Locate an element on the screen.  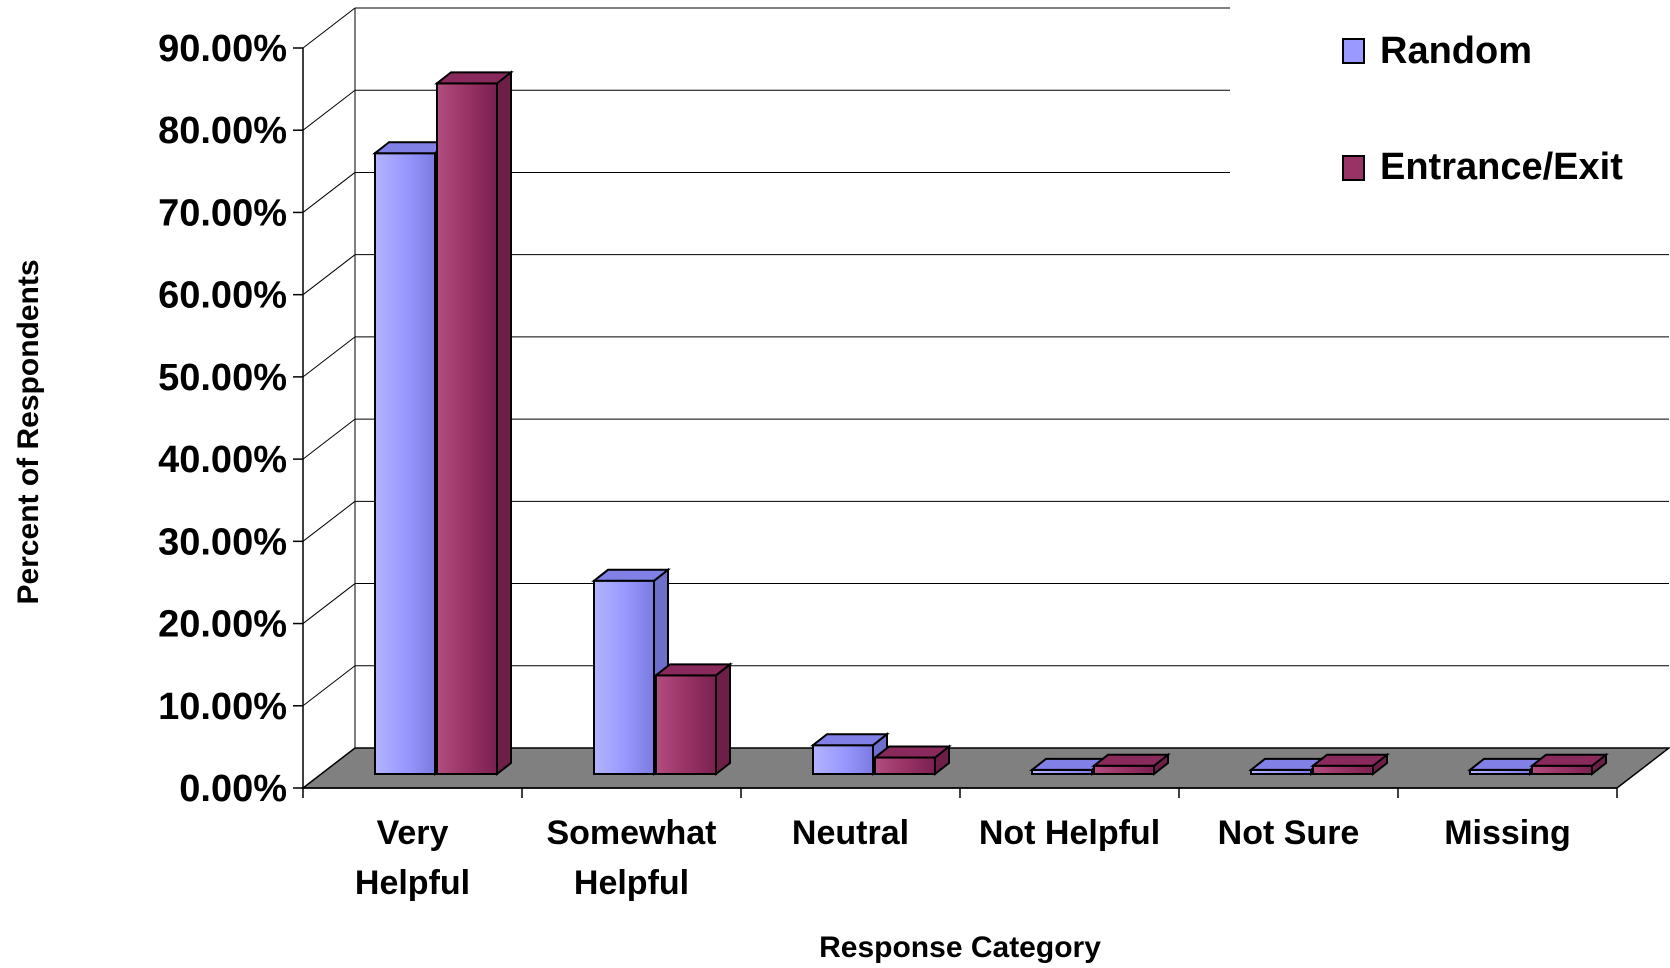
legend-label-entrance-exit: Entrance/Exit is located at coordinates (1501, 167).